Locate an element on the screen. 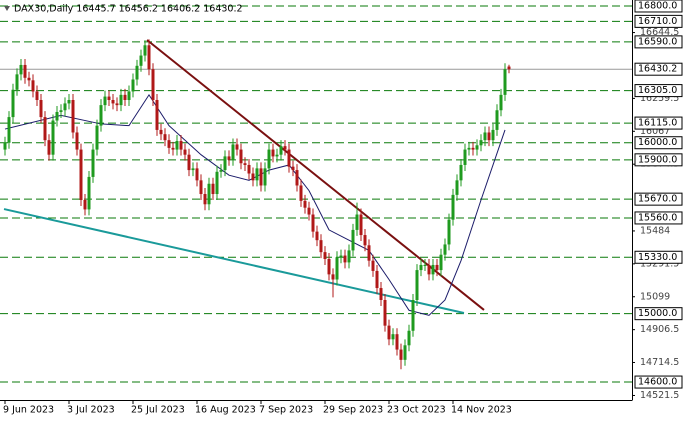 The height and width of the screenshot is (421, 683). symbol-icon is located at coordinates (7, 8).